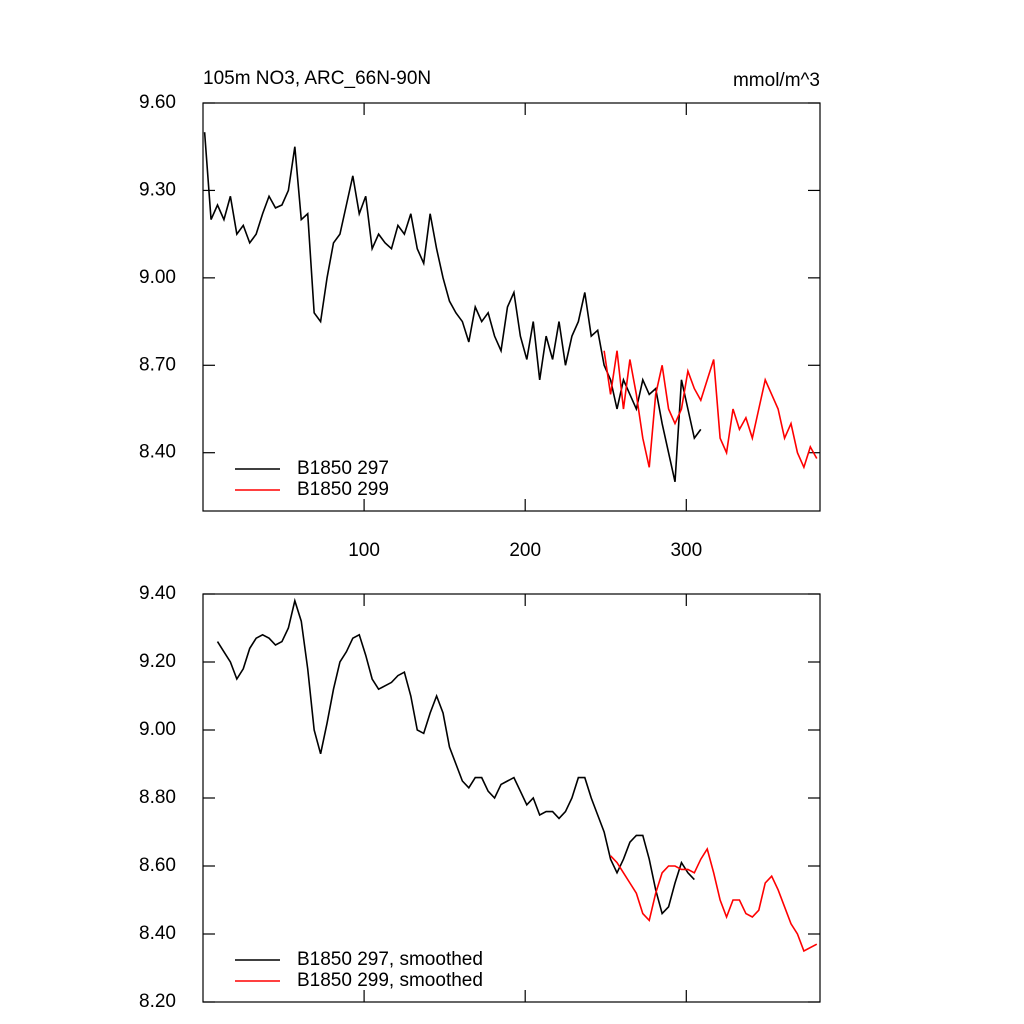 The height and width of the screenshot is (1024, 1024). Describe the element at coordinates (364, 550) in the screenshot. I see `x-tick-label: 100` at that location.